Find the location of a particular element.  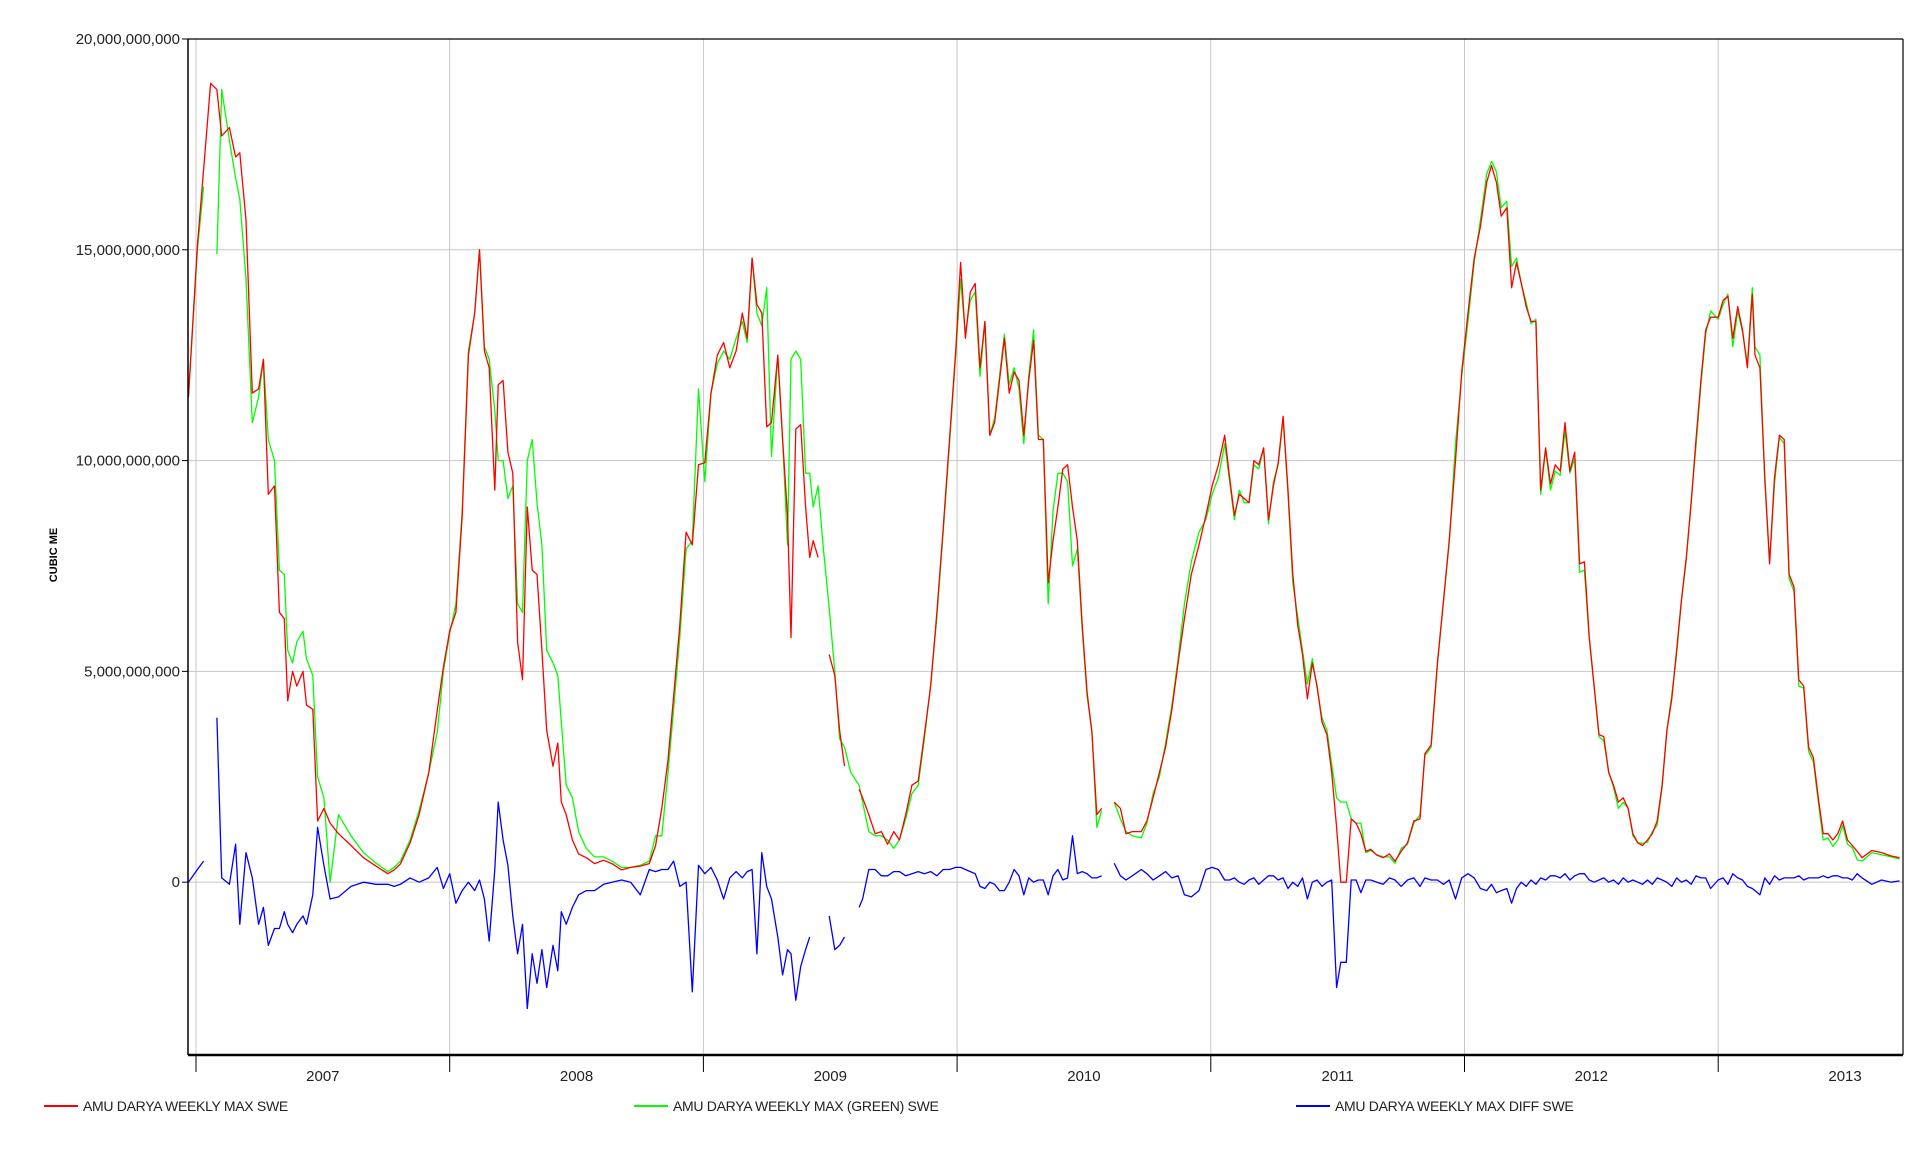

y-tick-label: 20,000,000,000 is located at coordinates (128, 39).